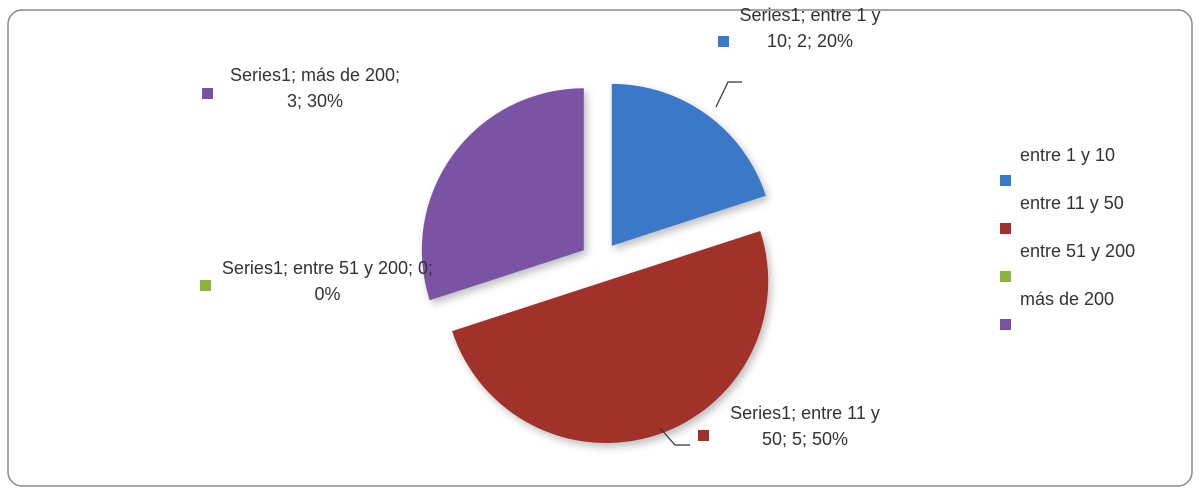 Image resolution: width=1201 pixels, height=494 pixels. Describe the element at coordinates (1078, 251) in the screenshot. I see `legend-label: entre 51 y 200` at that location.